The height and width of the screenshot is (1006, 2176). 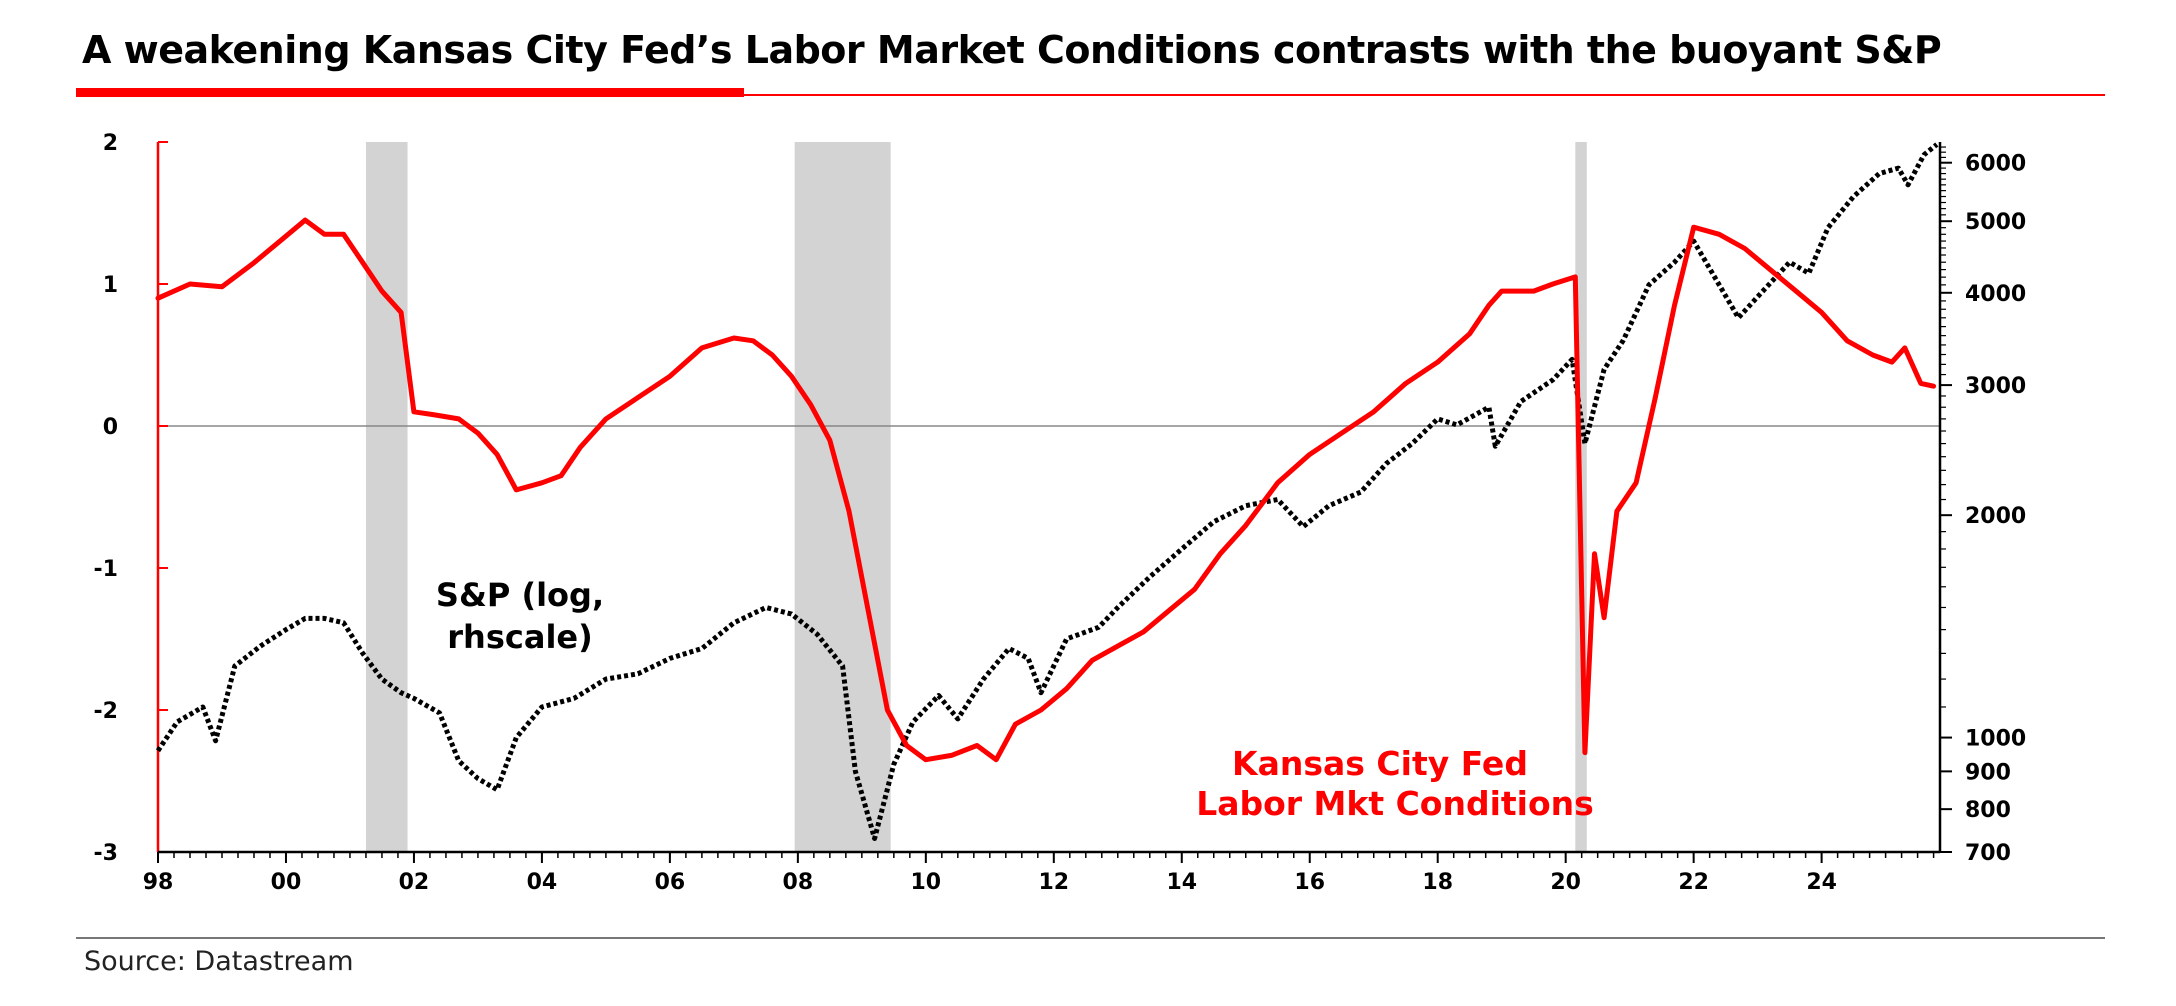 I want to click on left-tick-label-1: 1, so click(x=110, y=285).